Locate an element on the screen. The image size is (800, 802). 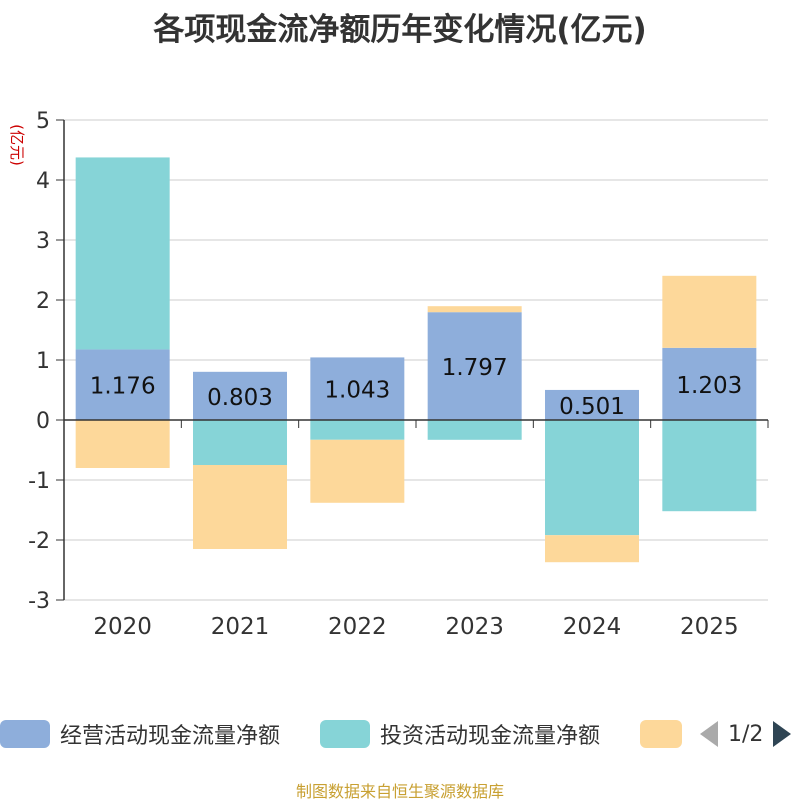
bar-0-2020 is located at coordinates (122, 384).